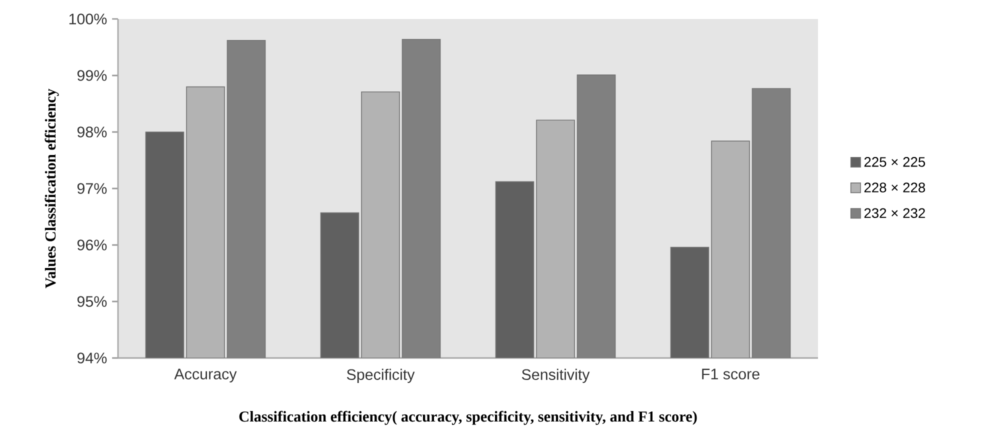 This screenshot has width=986, height=445. I want to click on y-tick-label: 96%, so click(92, 245).